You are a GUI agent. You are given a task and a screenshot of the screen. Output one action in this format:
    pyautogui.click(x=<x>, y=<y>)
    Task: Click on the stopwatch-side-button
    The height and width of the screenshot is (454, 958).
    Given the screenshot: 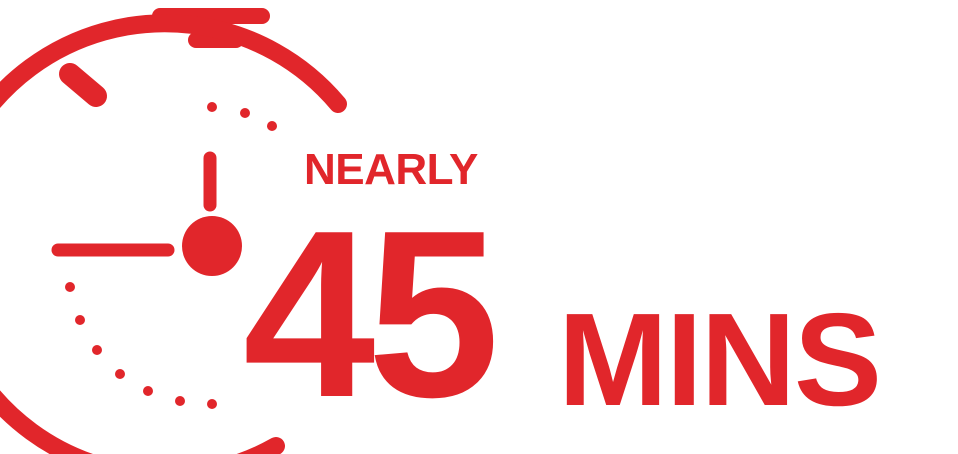 What is the action you would take?
    pyautogui.click(x=83, y=85)
    